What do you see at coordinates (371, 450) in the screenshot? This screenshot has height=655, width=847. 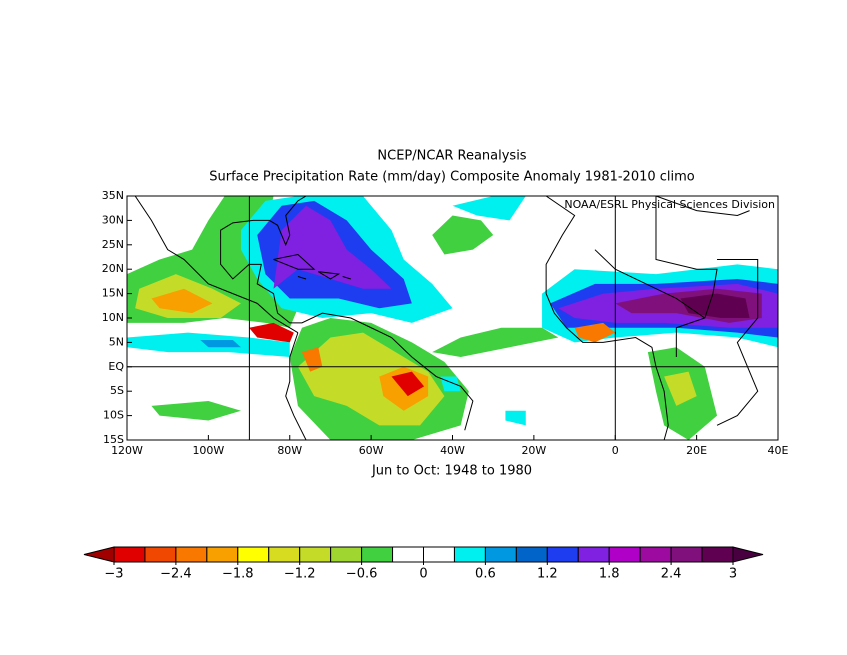 I see `x-tick-label: 60W` at bounding box center [371, 450].